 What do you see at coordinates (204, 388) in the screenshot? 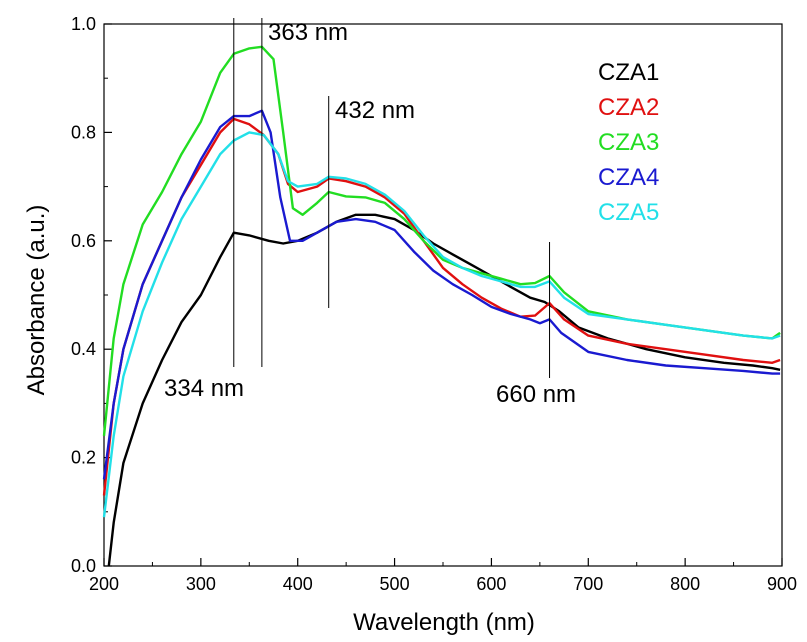
I see `annotation-label: 334 nm` at bounding box center [204, 388].